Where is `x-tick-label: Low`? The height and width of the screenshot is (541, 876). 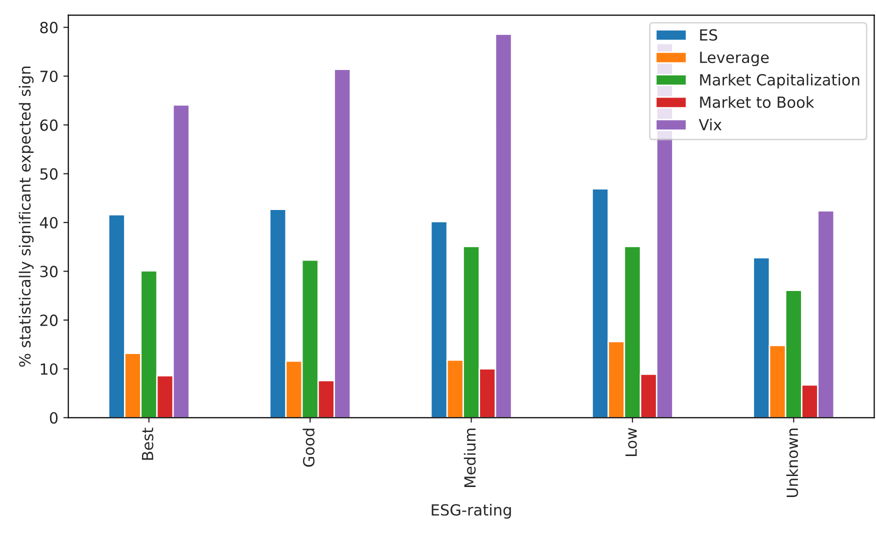
x-tick-label: Low is located at coordinates (631, 442).